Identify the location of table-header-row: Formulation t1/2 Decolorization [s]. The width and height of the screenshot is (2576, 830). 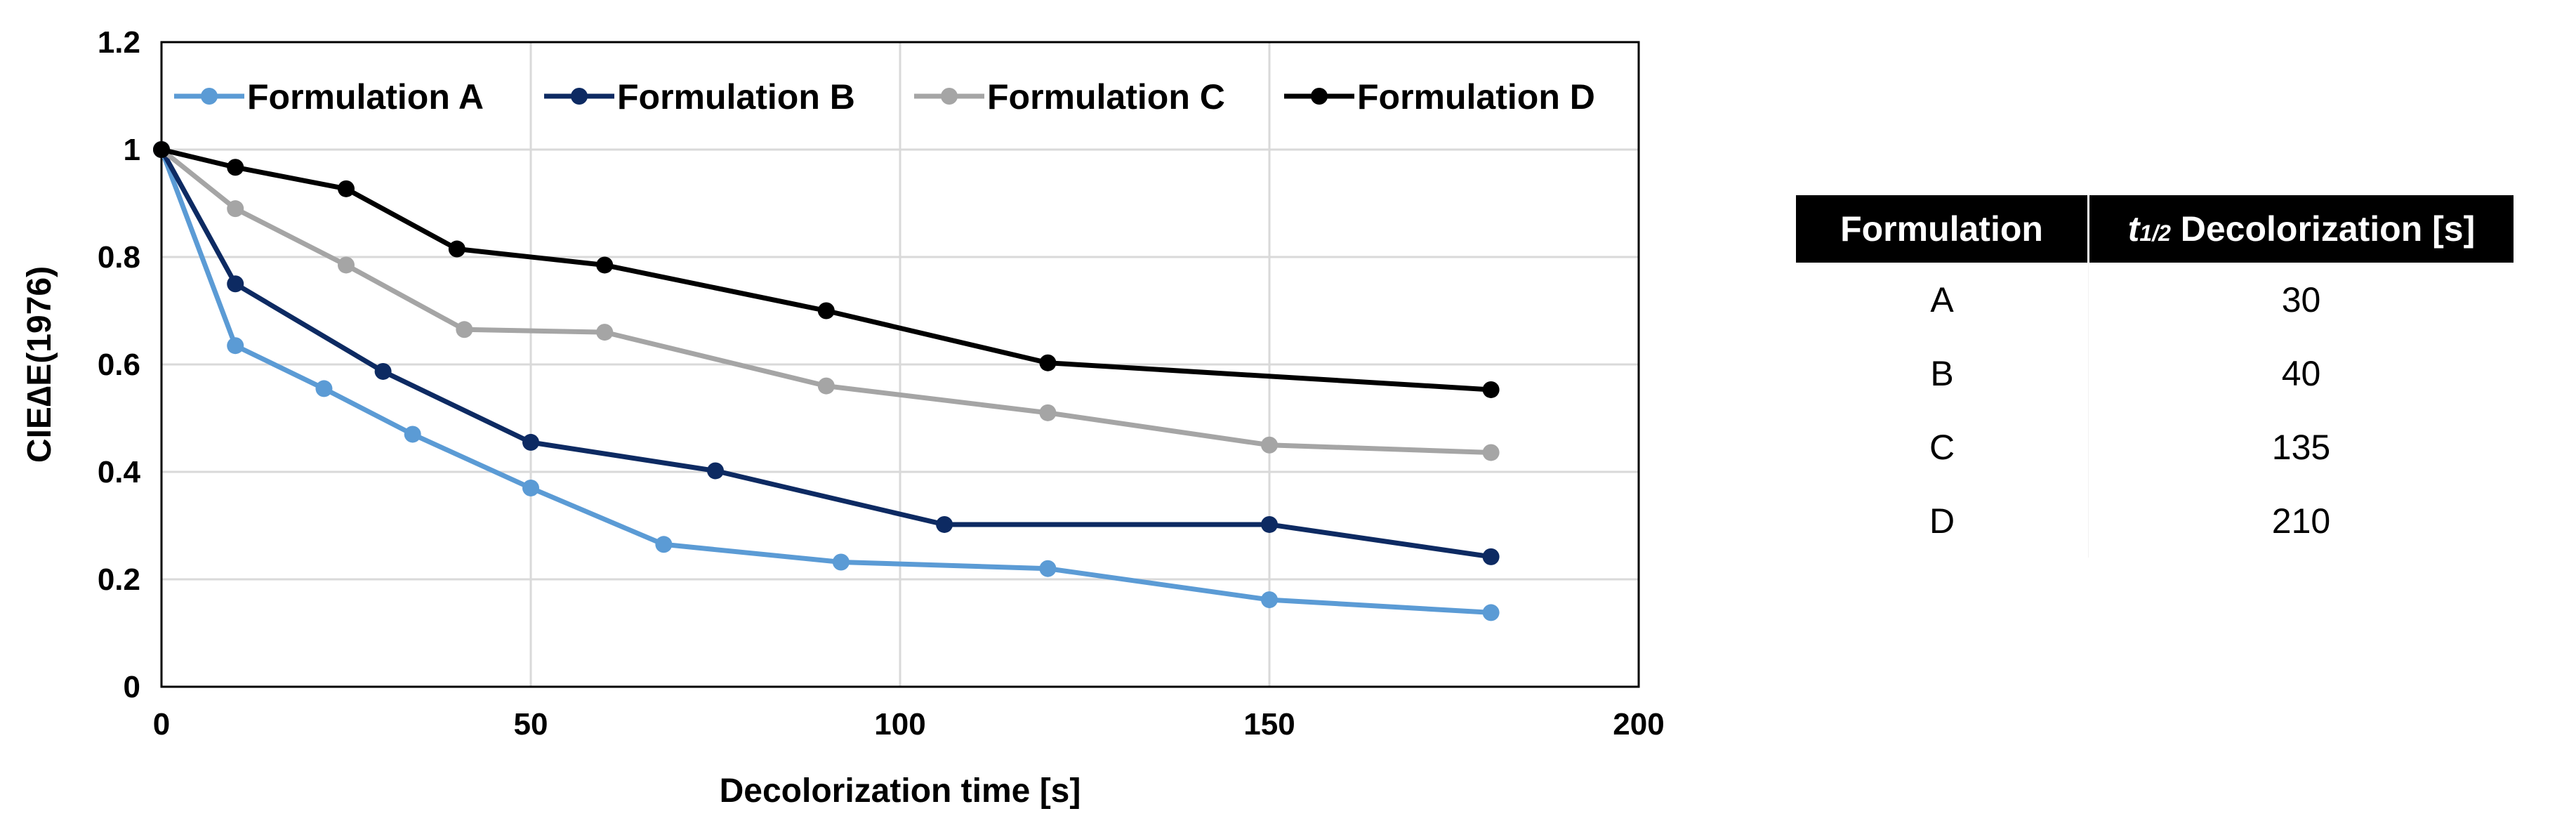
(2155, 229).